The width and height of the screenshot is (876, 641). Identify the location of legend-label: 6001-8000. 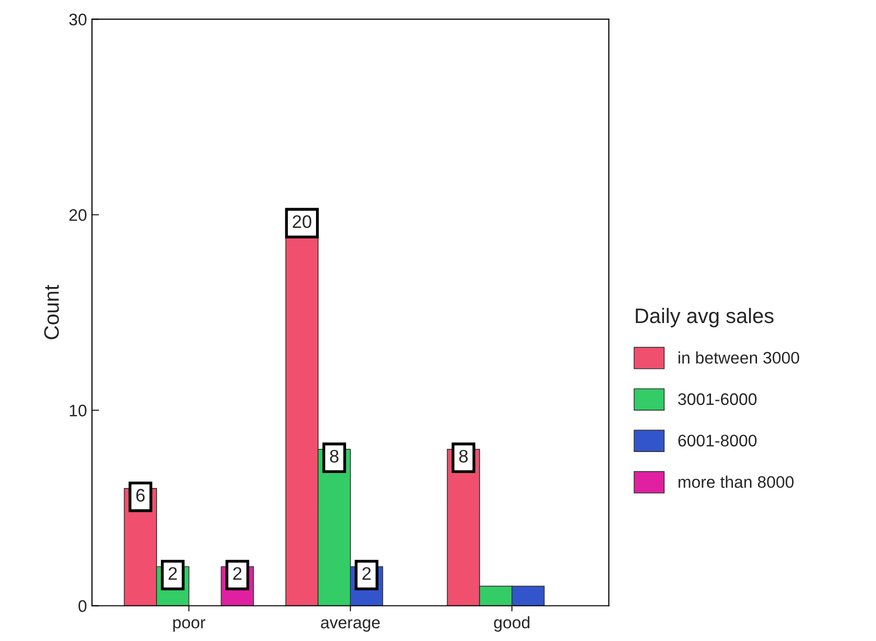
(717, 440).